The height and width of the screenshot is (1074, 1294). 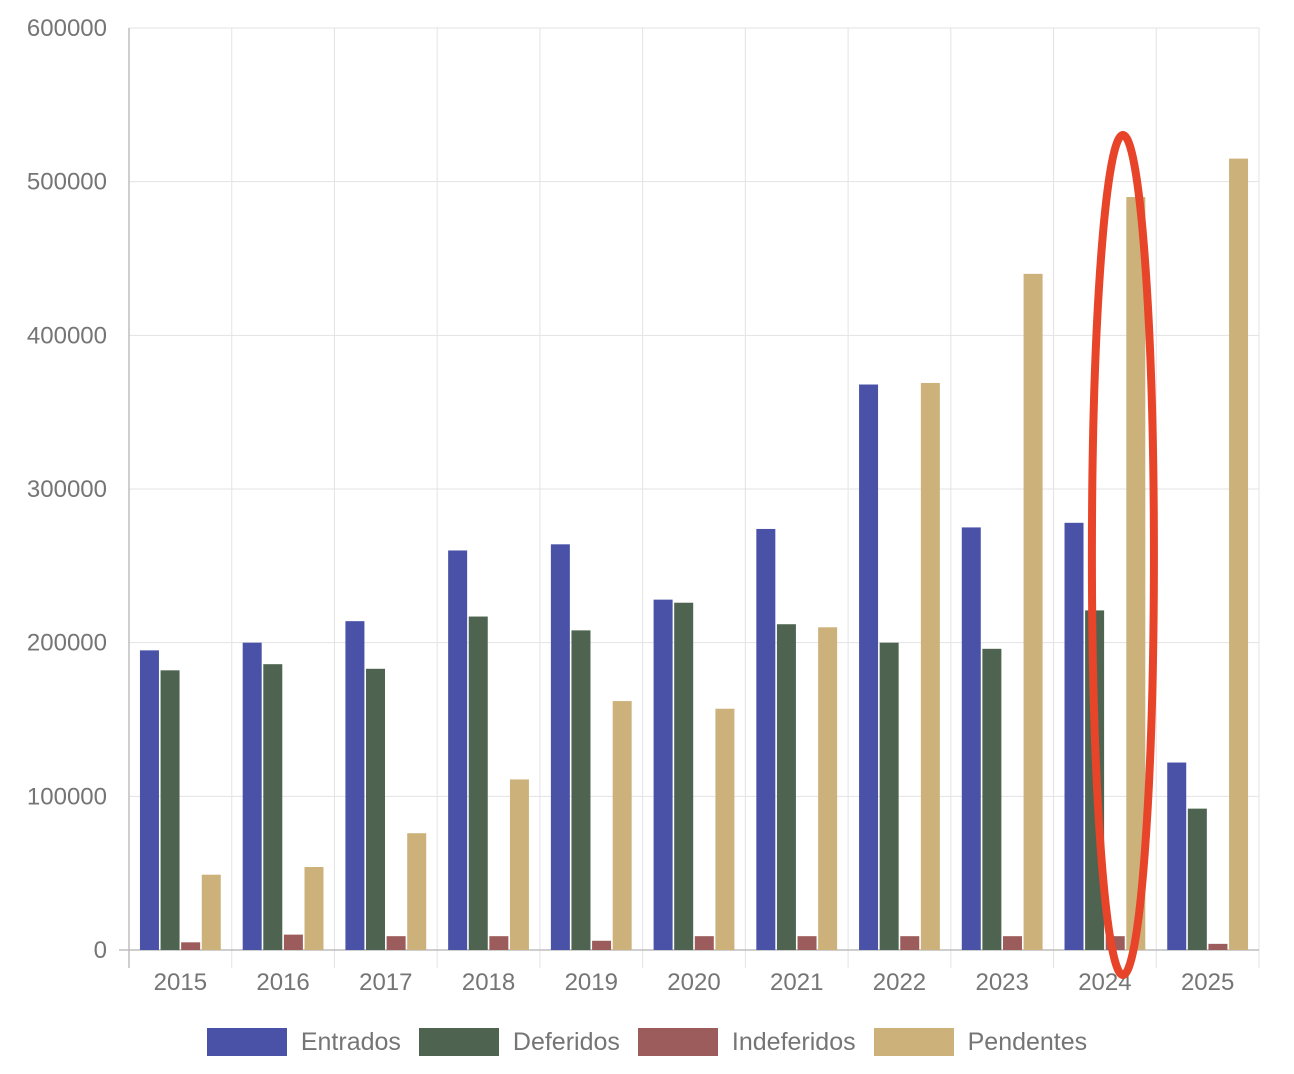 What do you see at coordinates (766, 739) in the screenshot?
I see `bar-entrados-2021` at bounding box center [766, 739].